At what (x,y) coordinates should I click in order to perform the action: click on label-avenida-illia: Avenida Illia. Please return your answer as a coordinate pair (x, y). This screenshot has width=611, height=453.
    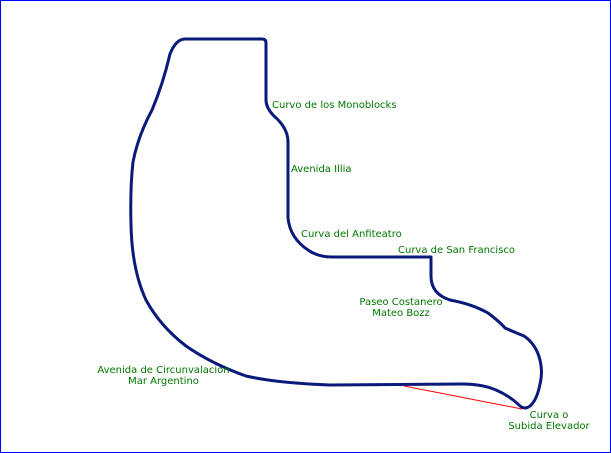
    Looking at the image, I should click on (321, 169).